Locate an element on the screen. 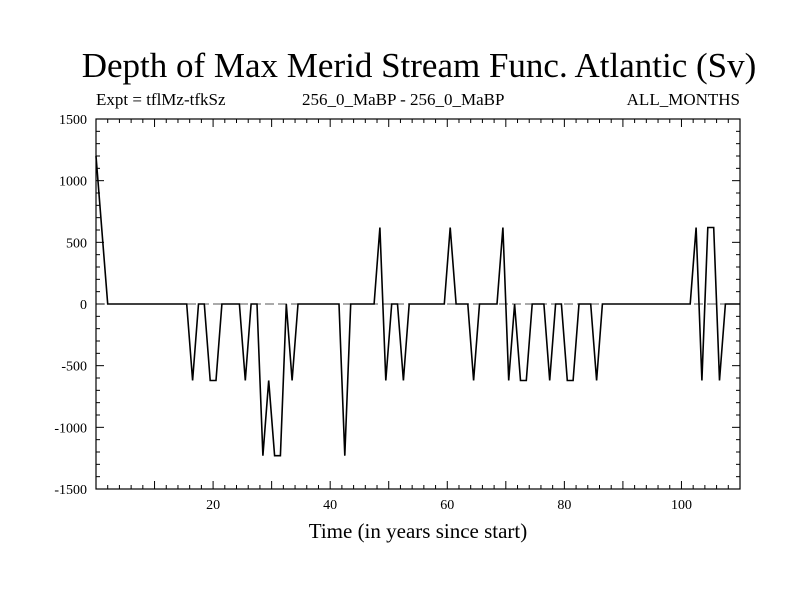 The image size is (800, 600). y-tick-label: 1500 is located at coordinates (73, 120).